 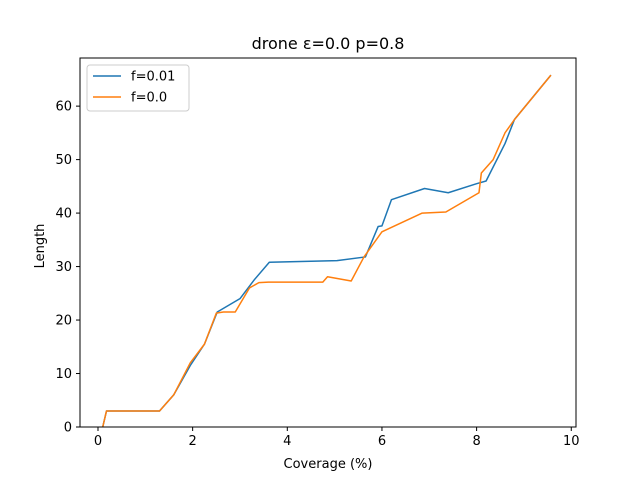 I want to click on y-tick-label: 30, so click(x=63, y=267).